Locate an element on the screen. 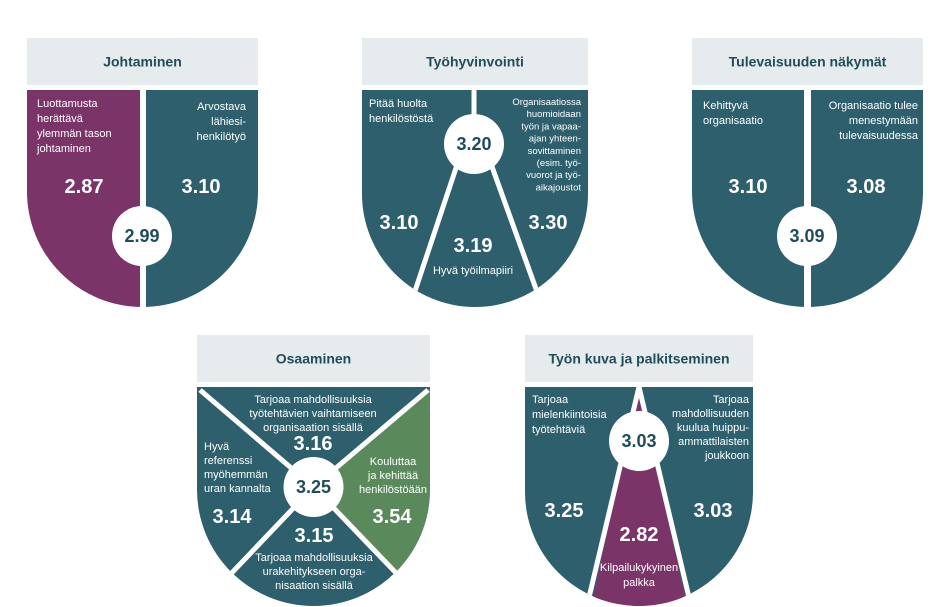 Image resolution: width=945 pixels, height=607 pixels. tulevaisuus-title: Tulevaisuuden näkymät is located at coordinates (808, 62).